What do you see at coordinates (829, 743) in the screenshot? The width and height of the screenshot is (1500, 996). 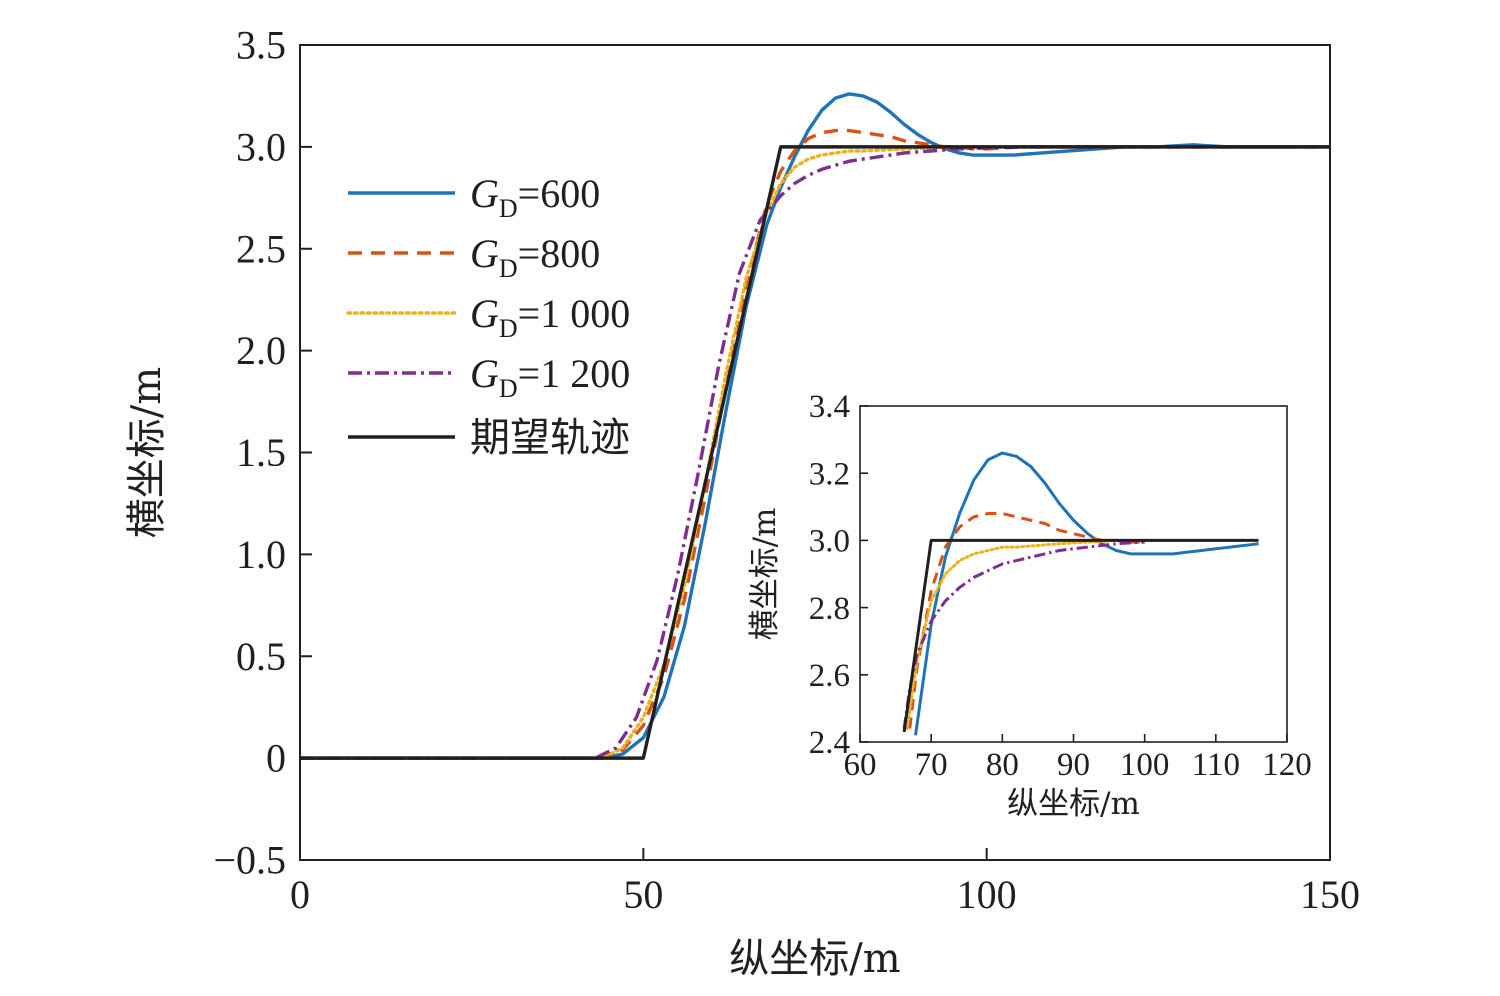 I see `inset-ytick-label-0: 2.4` at bounding box center [829, 743].